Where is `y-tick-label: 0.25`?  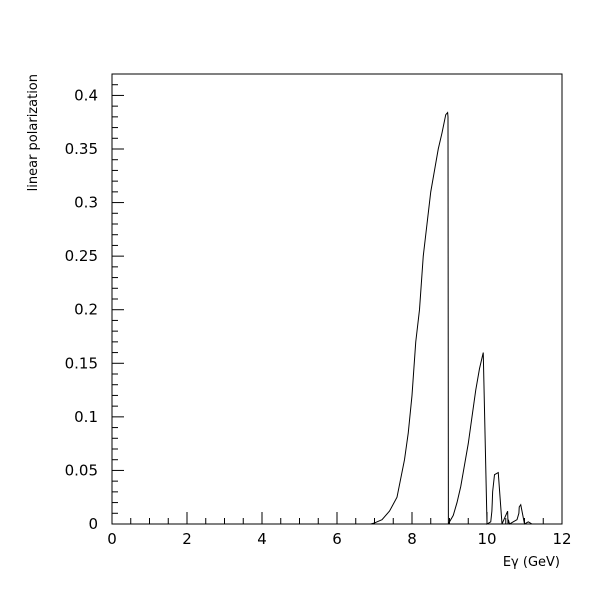 y-tick-label: 0.25 is located at coordinates (81, 256).